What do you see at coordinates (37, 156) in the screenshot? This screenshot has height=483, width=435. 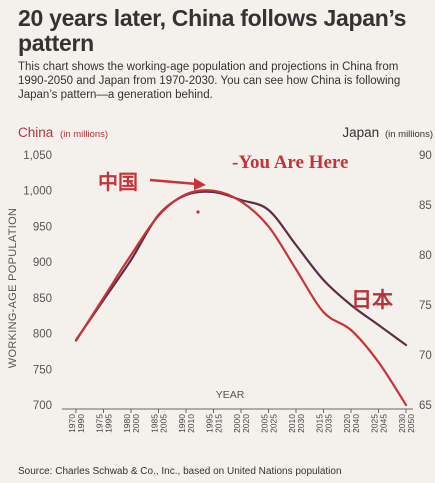 I see `china-tick-label: 1,050` at bounding box center [37, 156].